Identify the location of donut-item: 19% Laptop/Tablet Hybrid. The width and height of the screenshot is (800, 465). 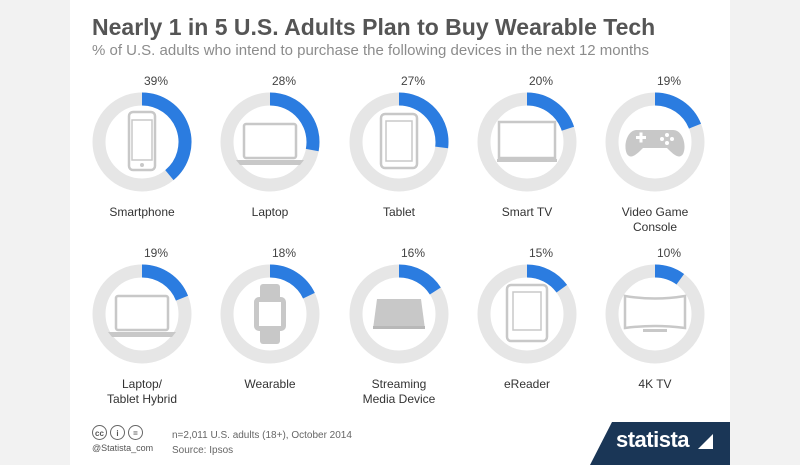
(142, 326).